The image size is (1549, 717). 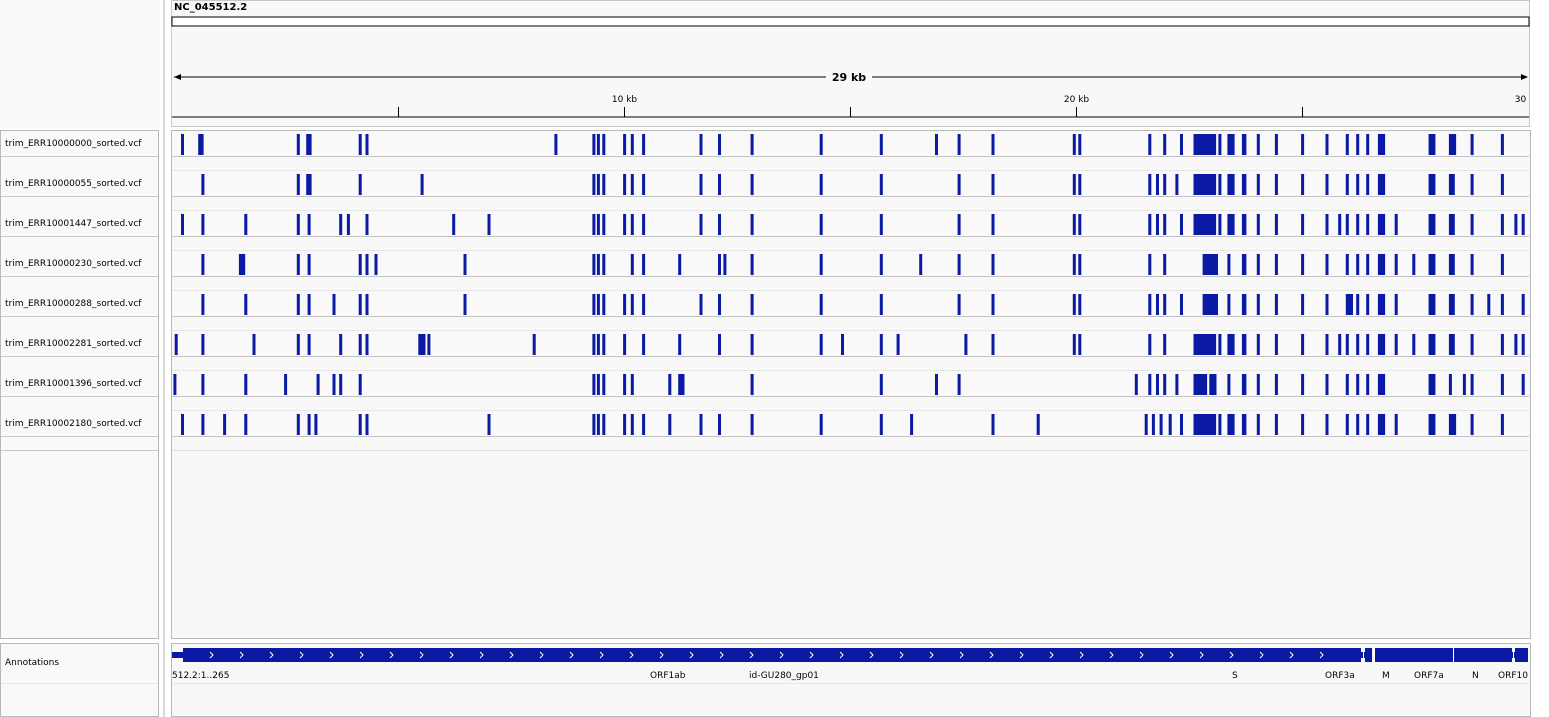 What do you see at coordinates (1475, 676) in the screenshot?
I see `gene-label: N` at bounding box center [1475, 676].